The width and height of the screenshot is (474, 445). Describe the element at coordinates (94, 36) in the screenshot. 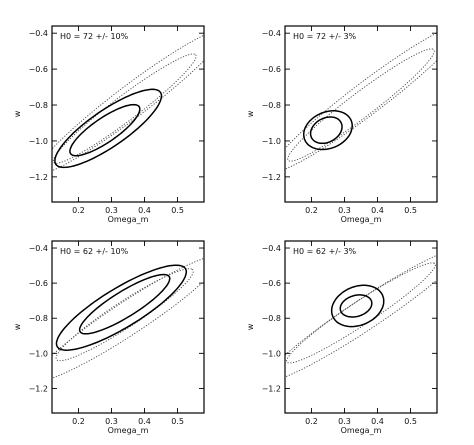

I see `panel-label: H0 = 72 +/- 10%` at that location.